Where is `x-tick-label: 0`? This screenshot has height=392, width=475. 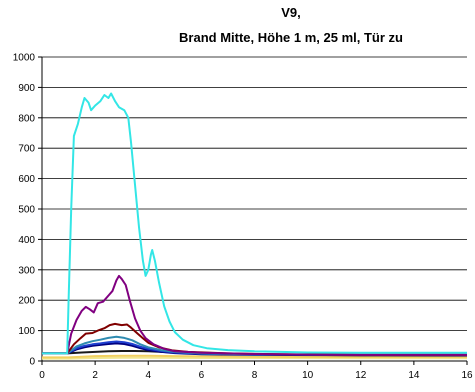 x-tick-label: 0 is located at coordinates (42, 375).